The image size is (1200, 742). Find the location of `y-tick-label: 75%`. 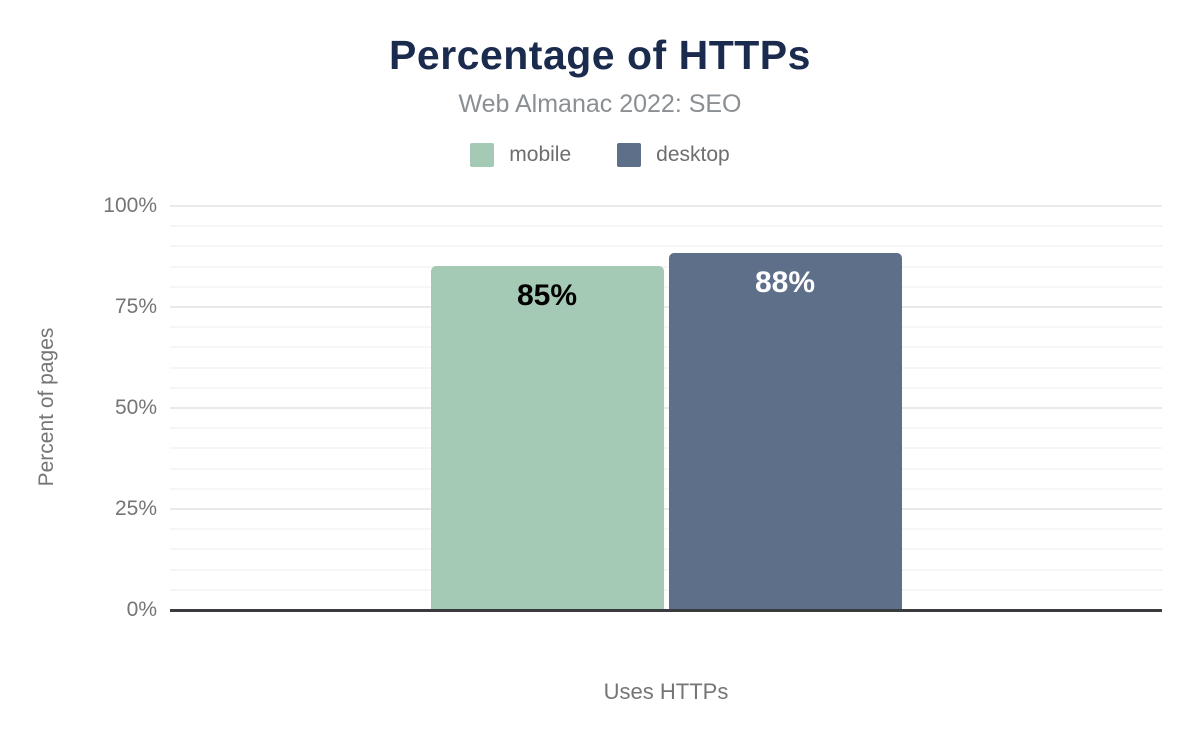

y-tick-label: 75% is located at coordinates (135, 306).